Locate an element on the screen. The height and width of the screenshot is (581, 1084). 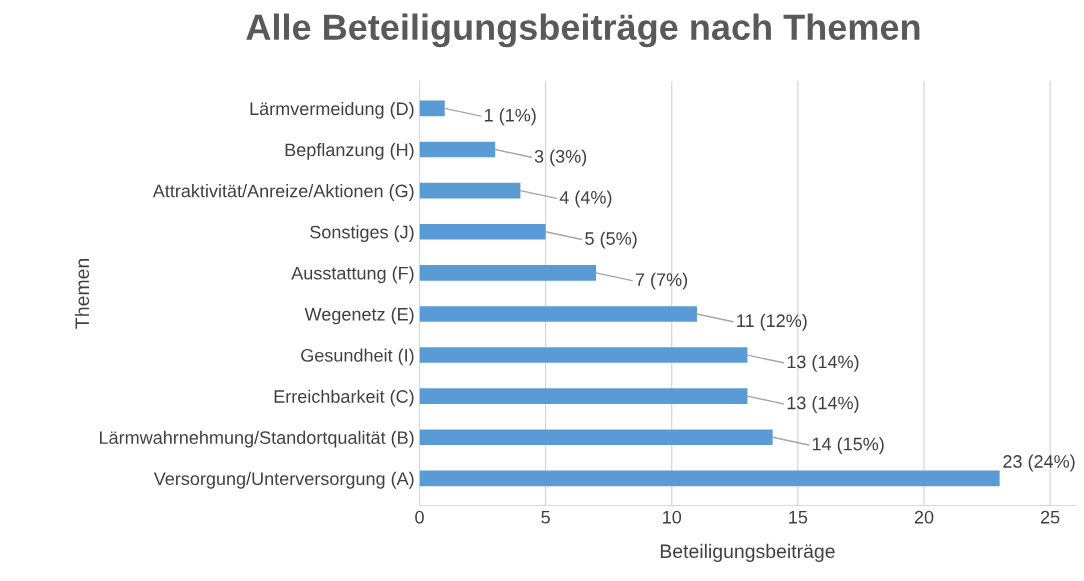
y-tick-label: Ausstattung (F) is located at coordinates (352, 275).